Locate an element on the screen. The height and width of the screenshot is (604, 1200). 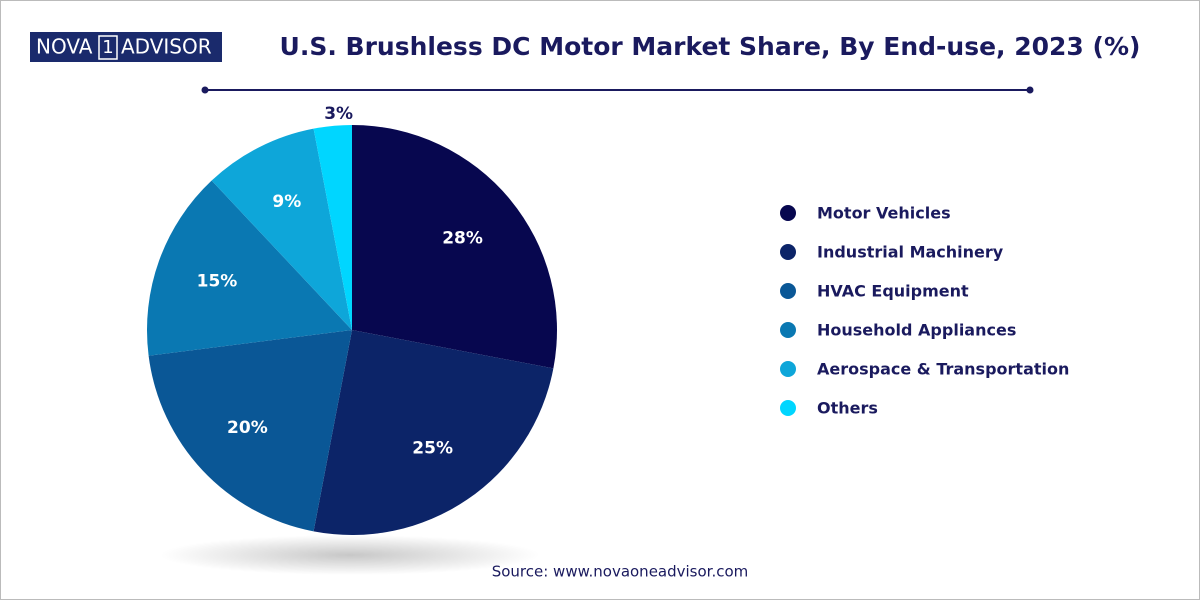
value-label: 3% is located at coordinates (338, 114).